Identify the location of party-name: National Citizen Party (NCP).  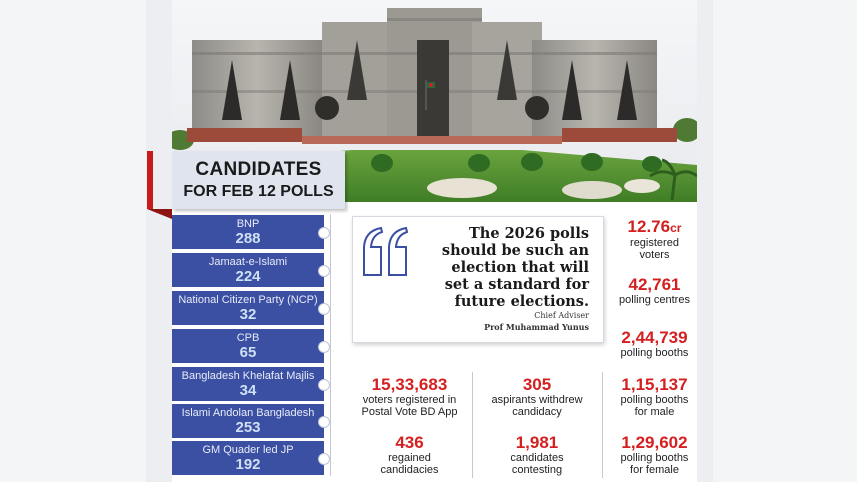
(248, 300).